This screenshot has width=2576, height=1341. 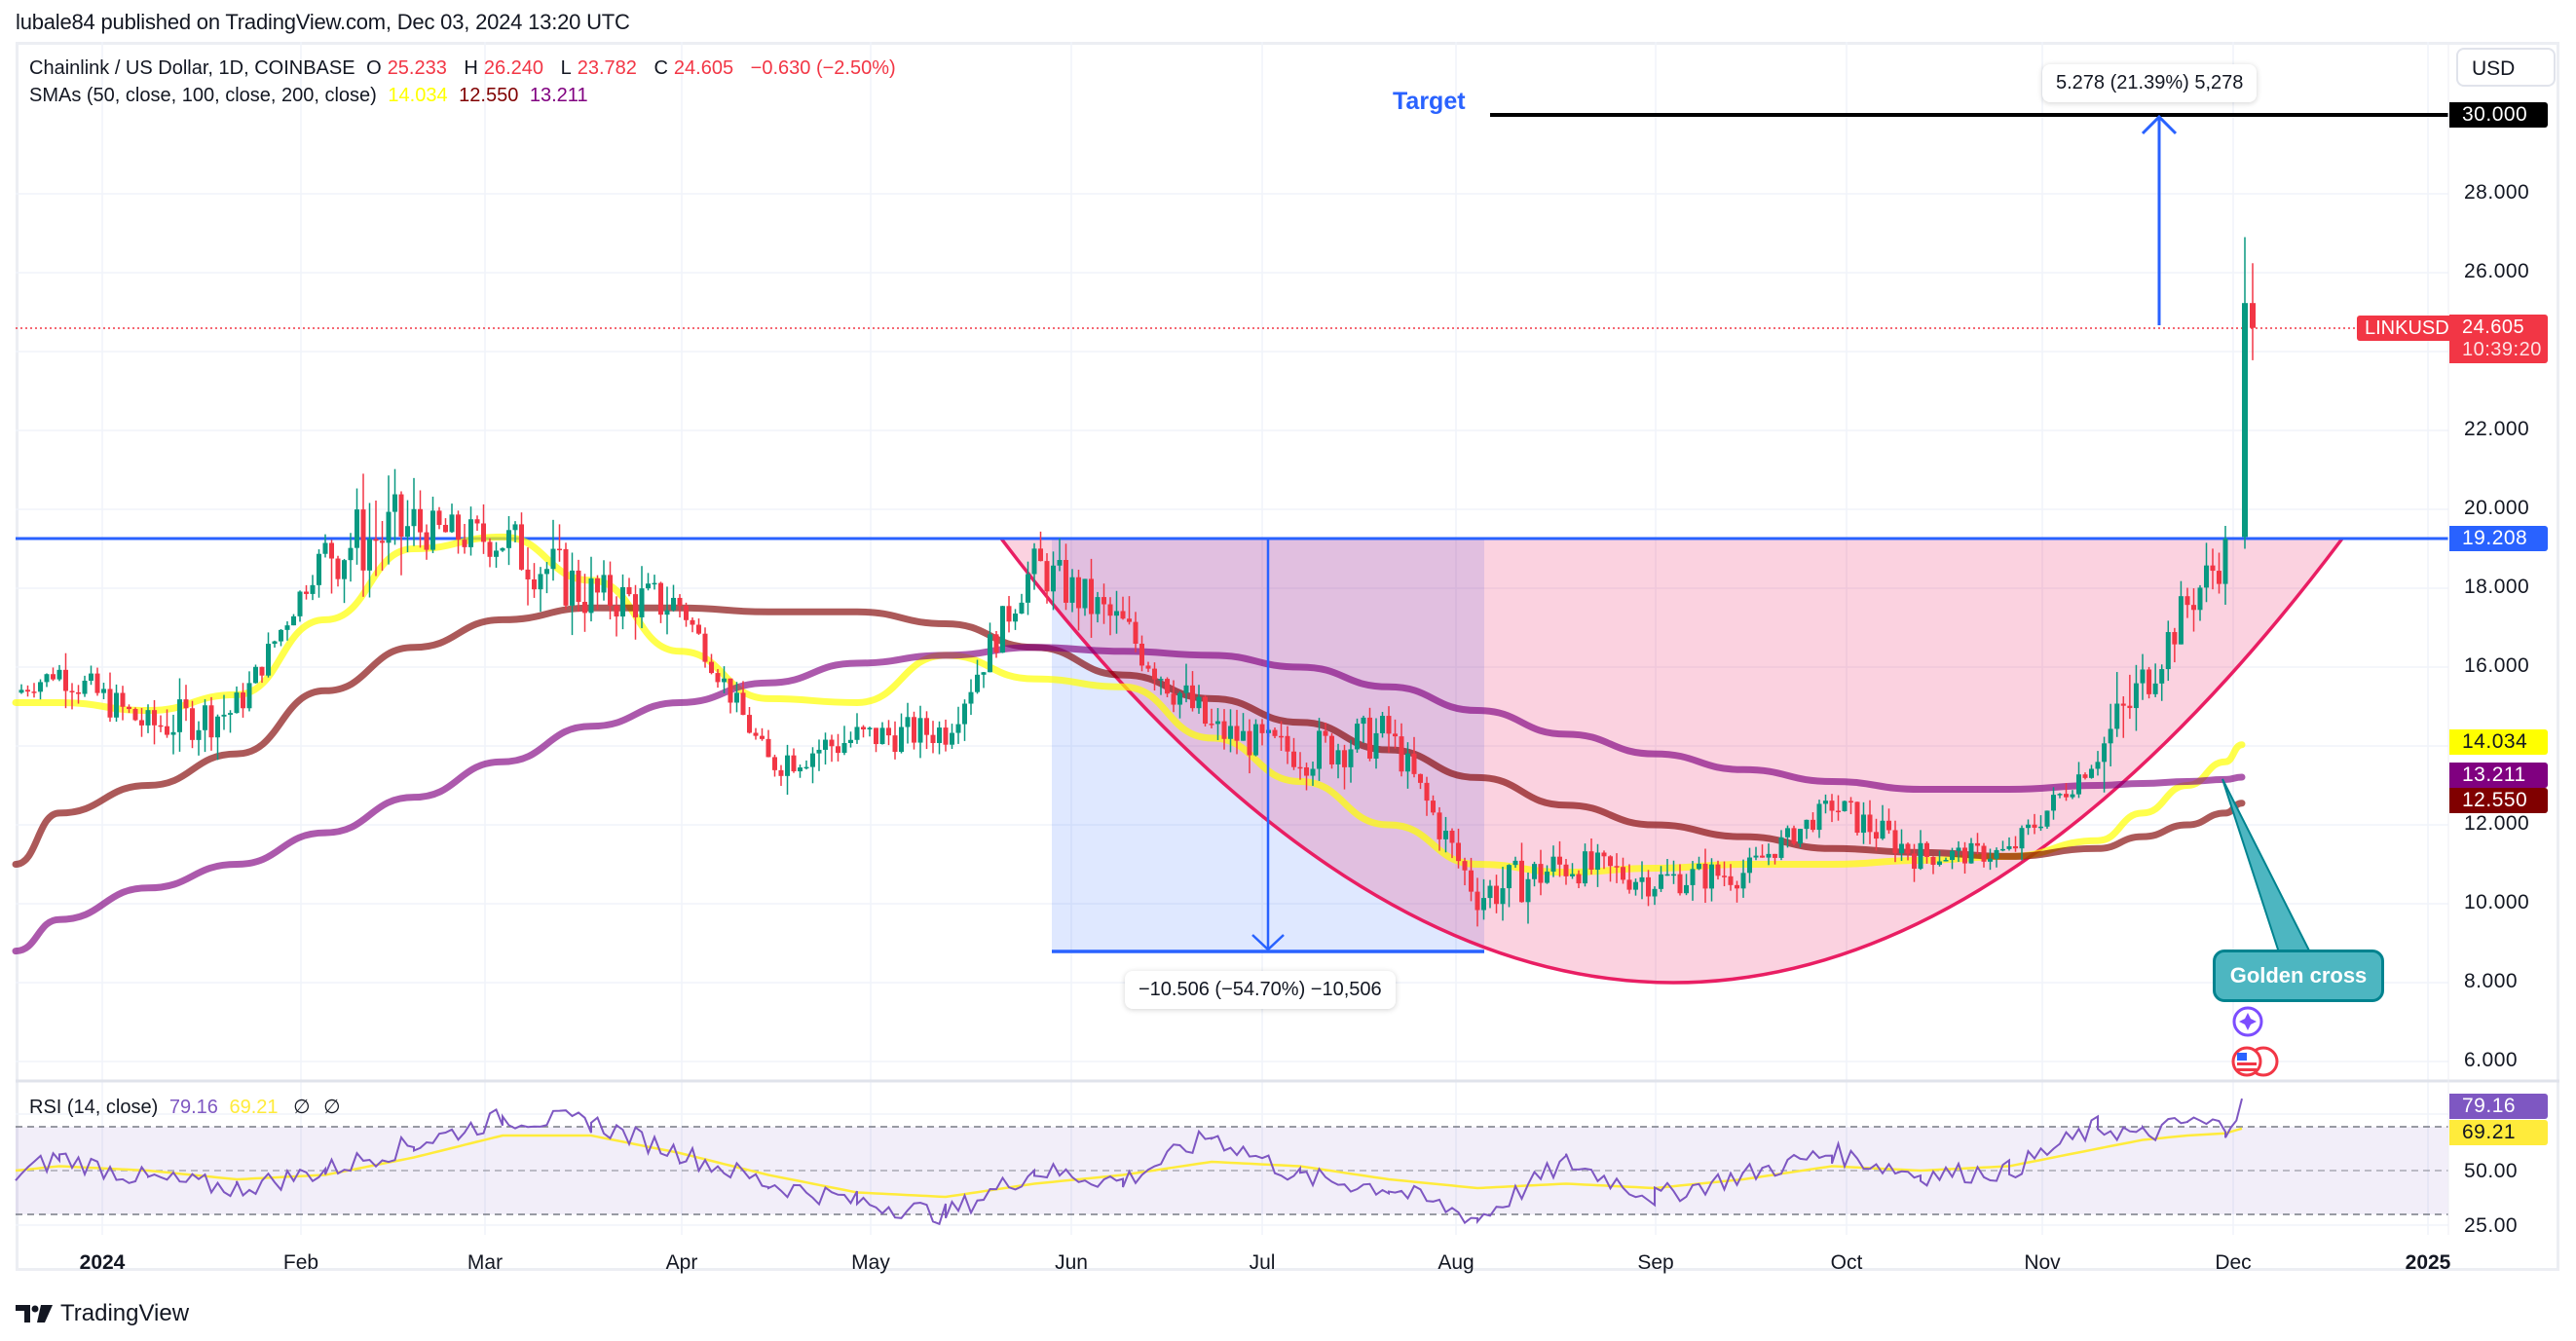 What do you see at coordinates (2498, 775) in the screenshot?
I see `sma200-price-tag: 13.211` at bounding box center [2498, 775].